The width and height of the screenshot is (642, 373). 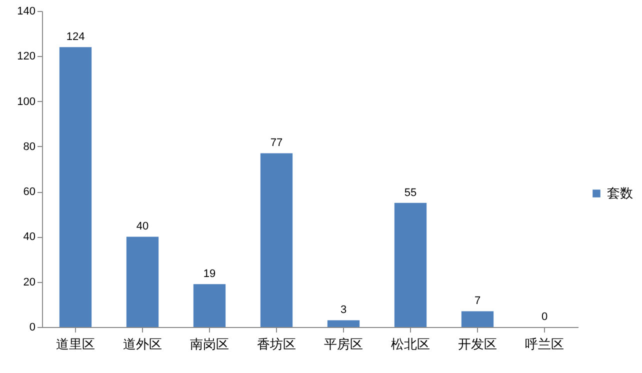 I want to click on x-tick-label: 香坊区, so click(x=276, y=344).